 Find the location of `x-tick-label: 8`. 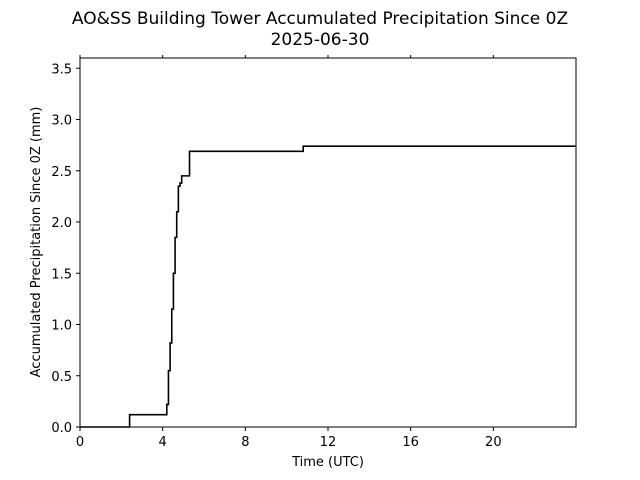

x-tick-label: 8 is located at coordinates (245, 442).